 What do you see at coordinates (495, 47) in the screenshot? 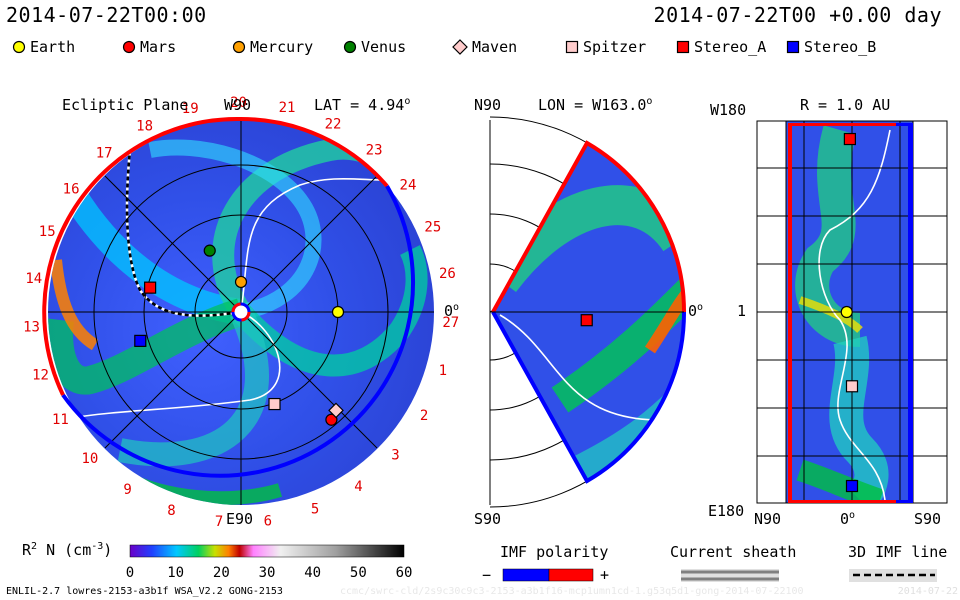
I see `legend-label-maven: Maven` at bounding box center [495, 47].